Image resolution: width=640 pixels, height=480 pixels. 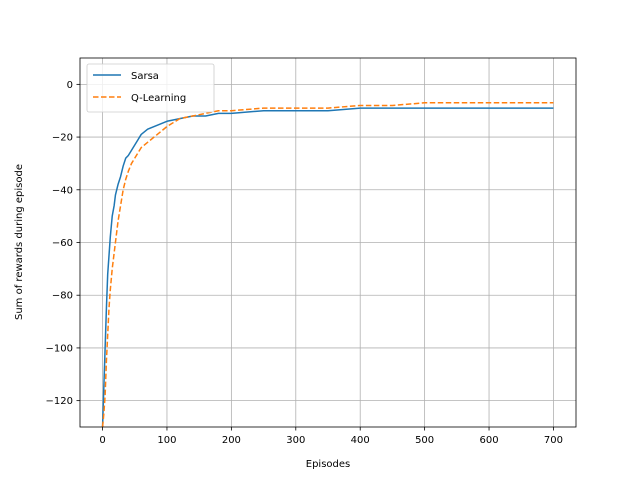 What do you see at coordinates (102, 440) in the screenshot?
I see `x-tick-label: 0` at bounding box center [102, 440].